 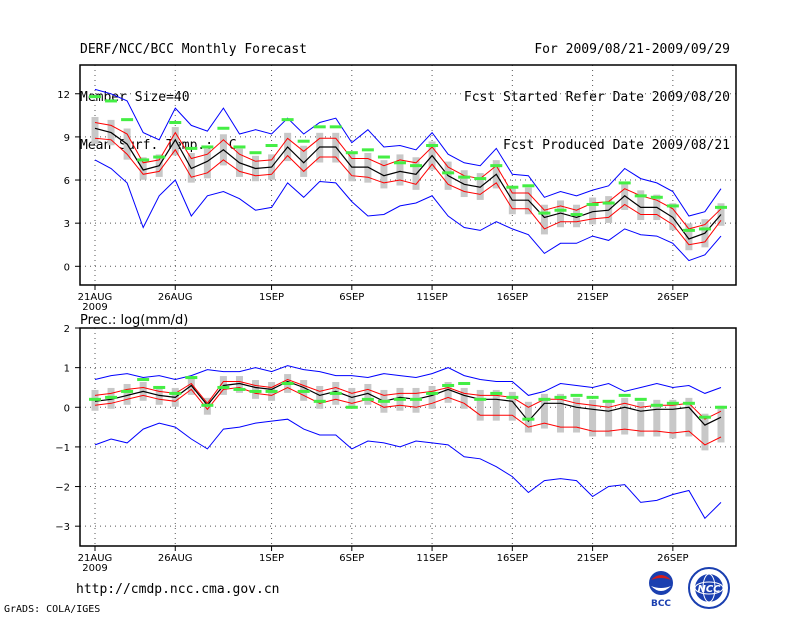 What do you see at coordinates (632, 49) in the screenshot?
I see `forecast-period-label: For 2009/08/21-2009/09/29` at bounding box center [632, 49].